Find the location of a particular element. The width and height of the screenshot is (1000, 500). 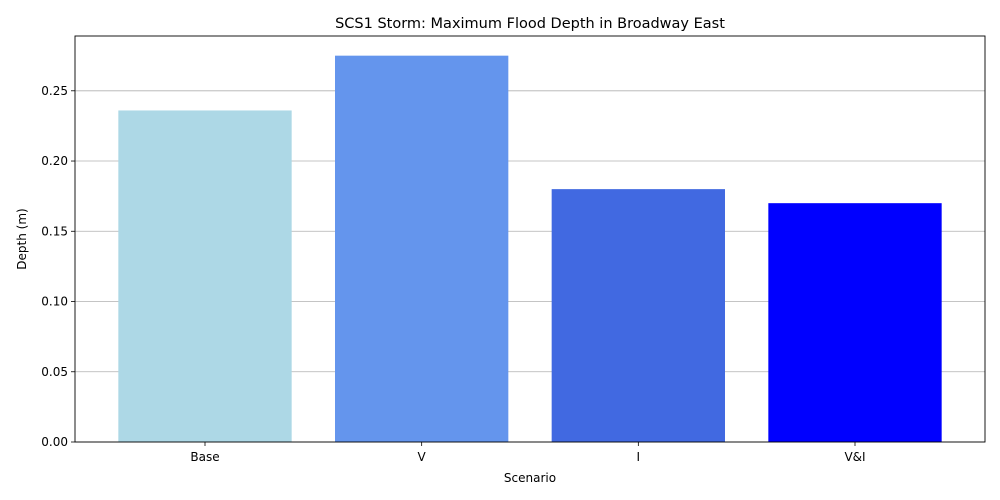

y-tick-label: 0.00 is located at coordinates (54, 442).